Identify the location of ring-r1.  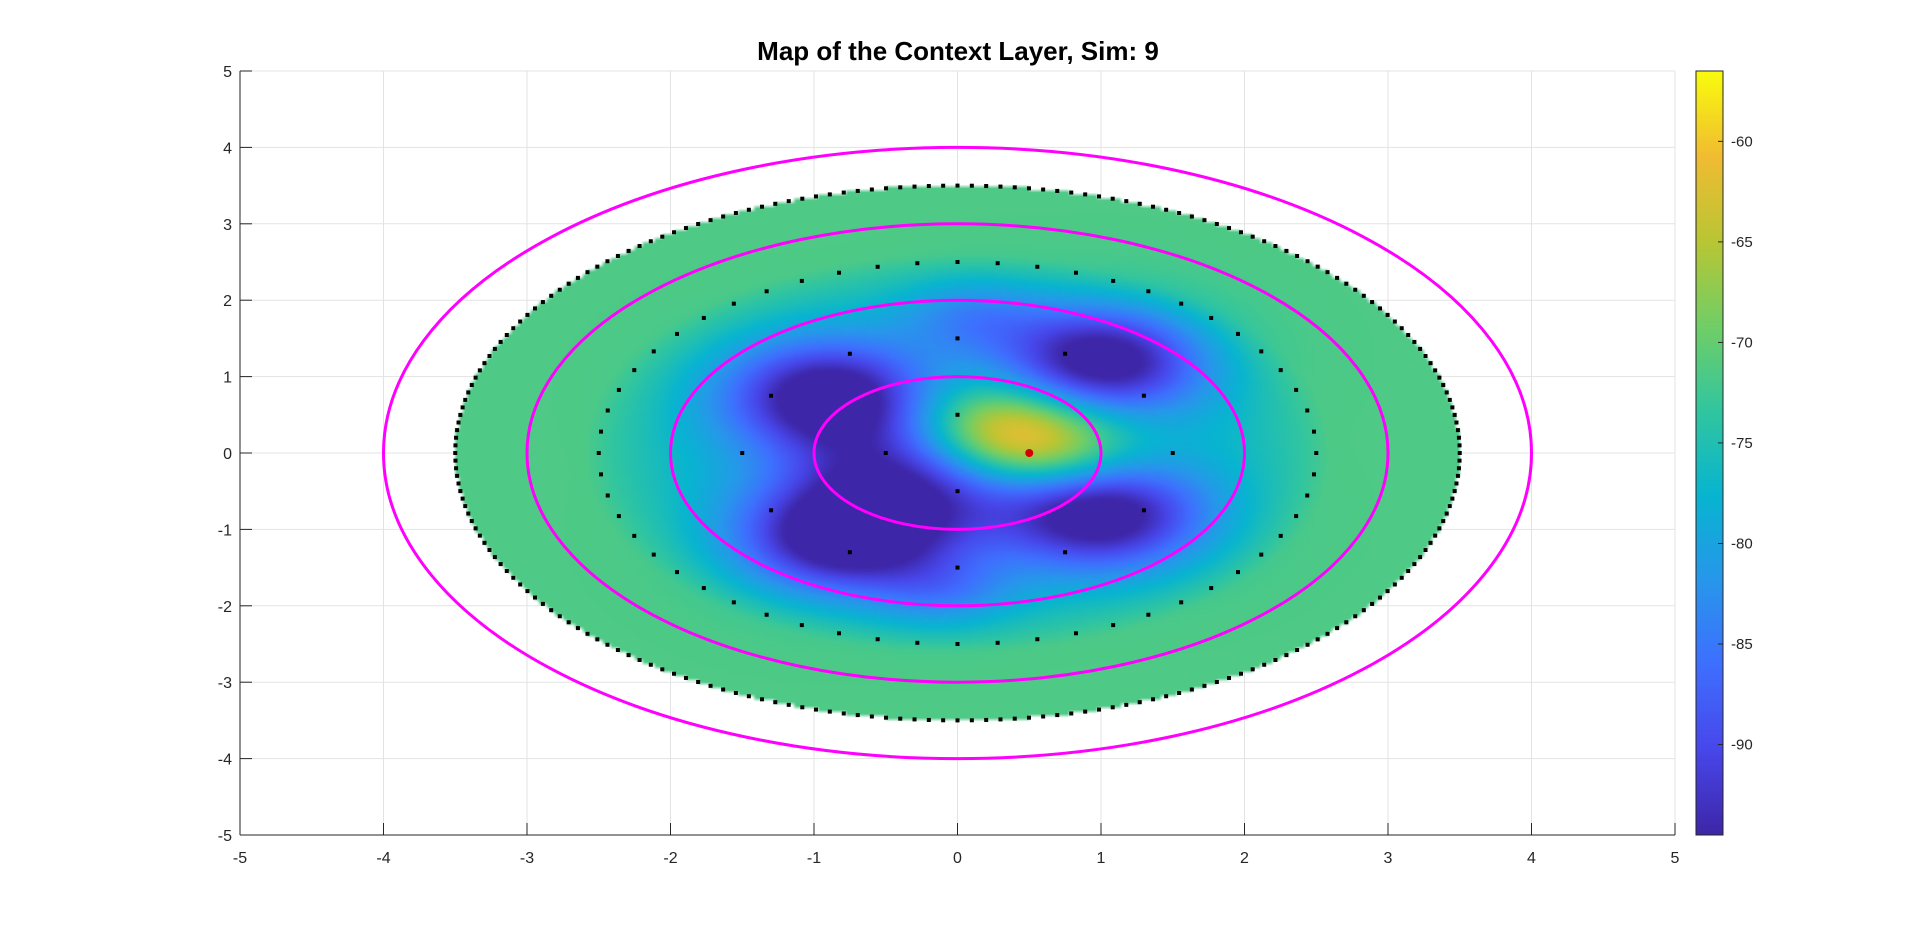
(957, 453).